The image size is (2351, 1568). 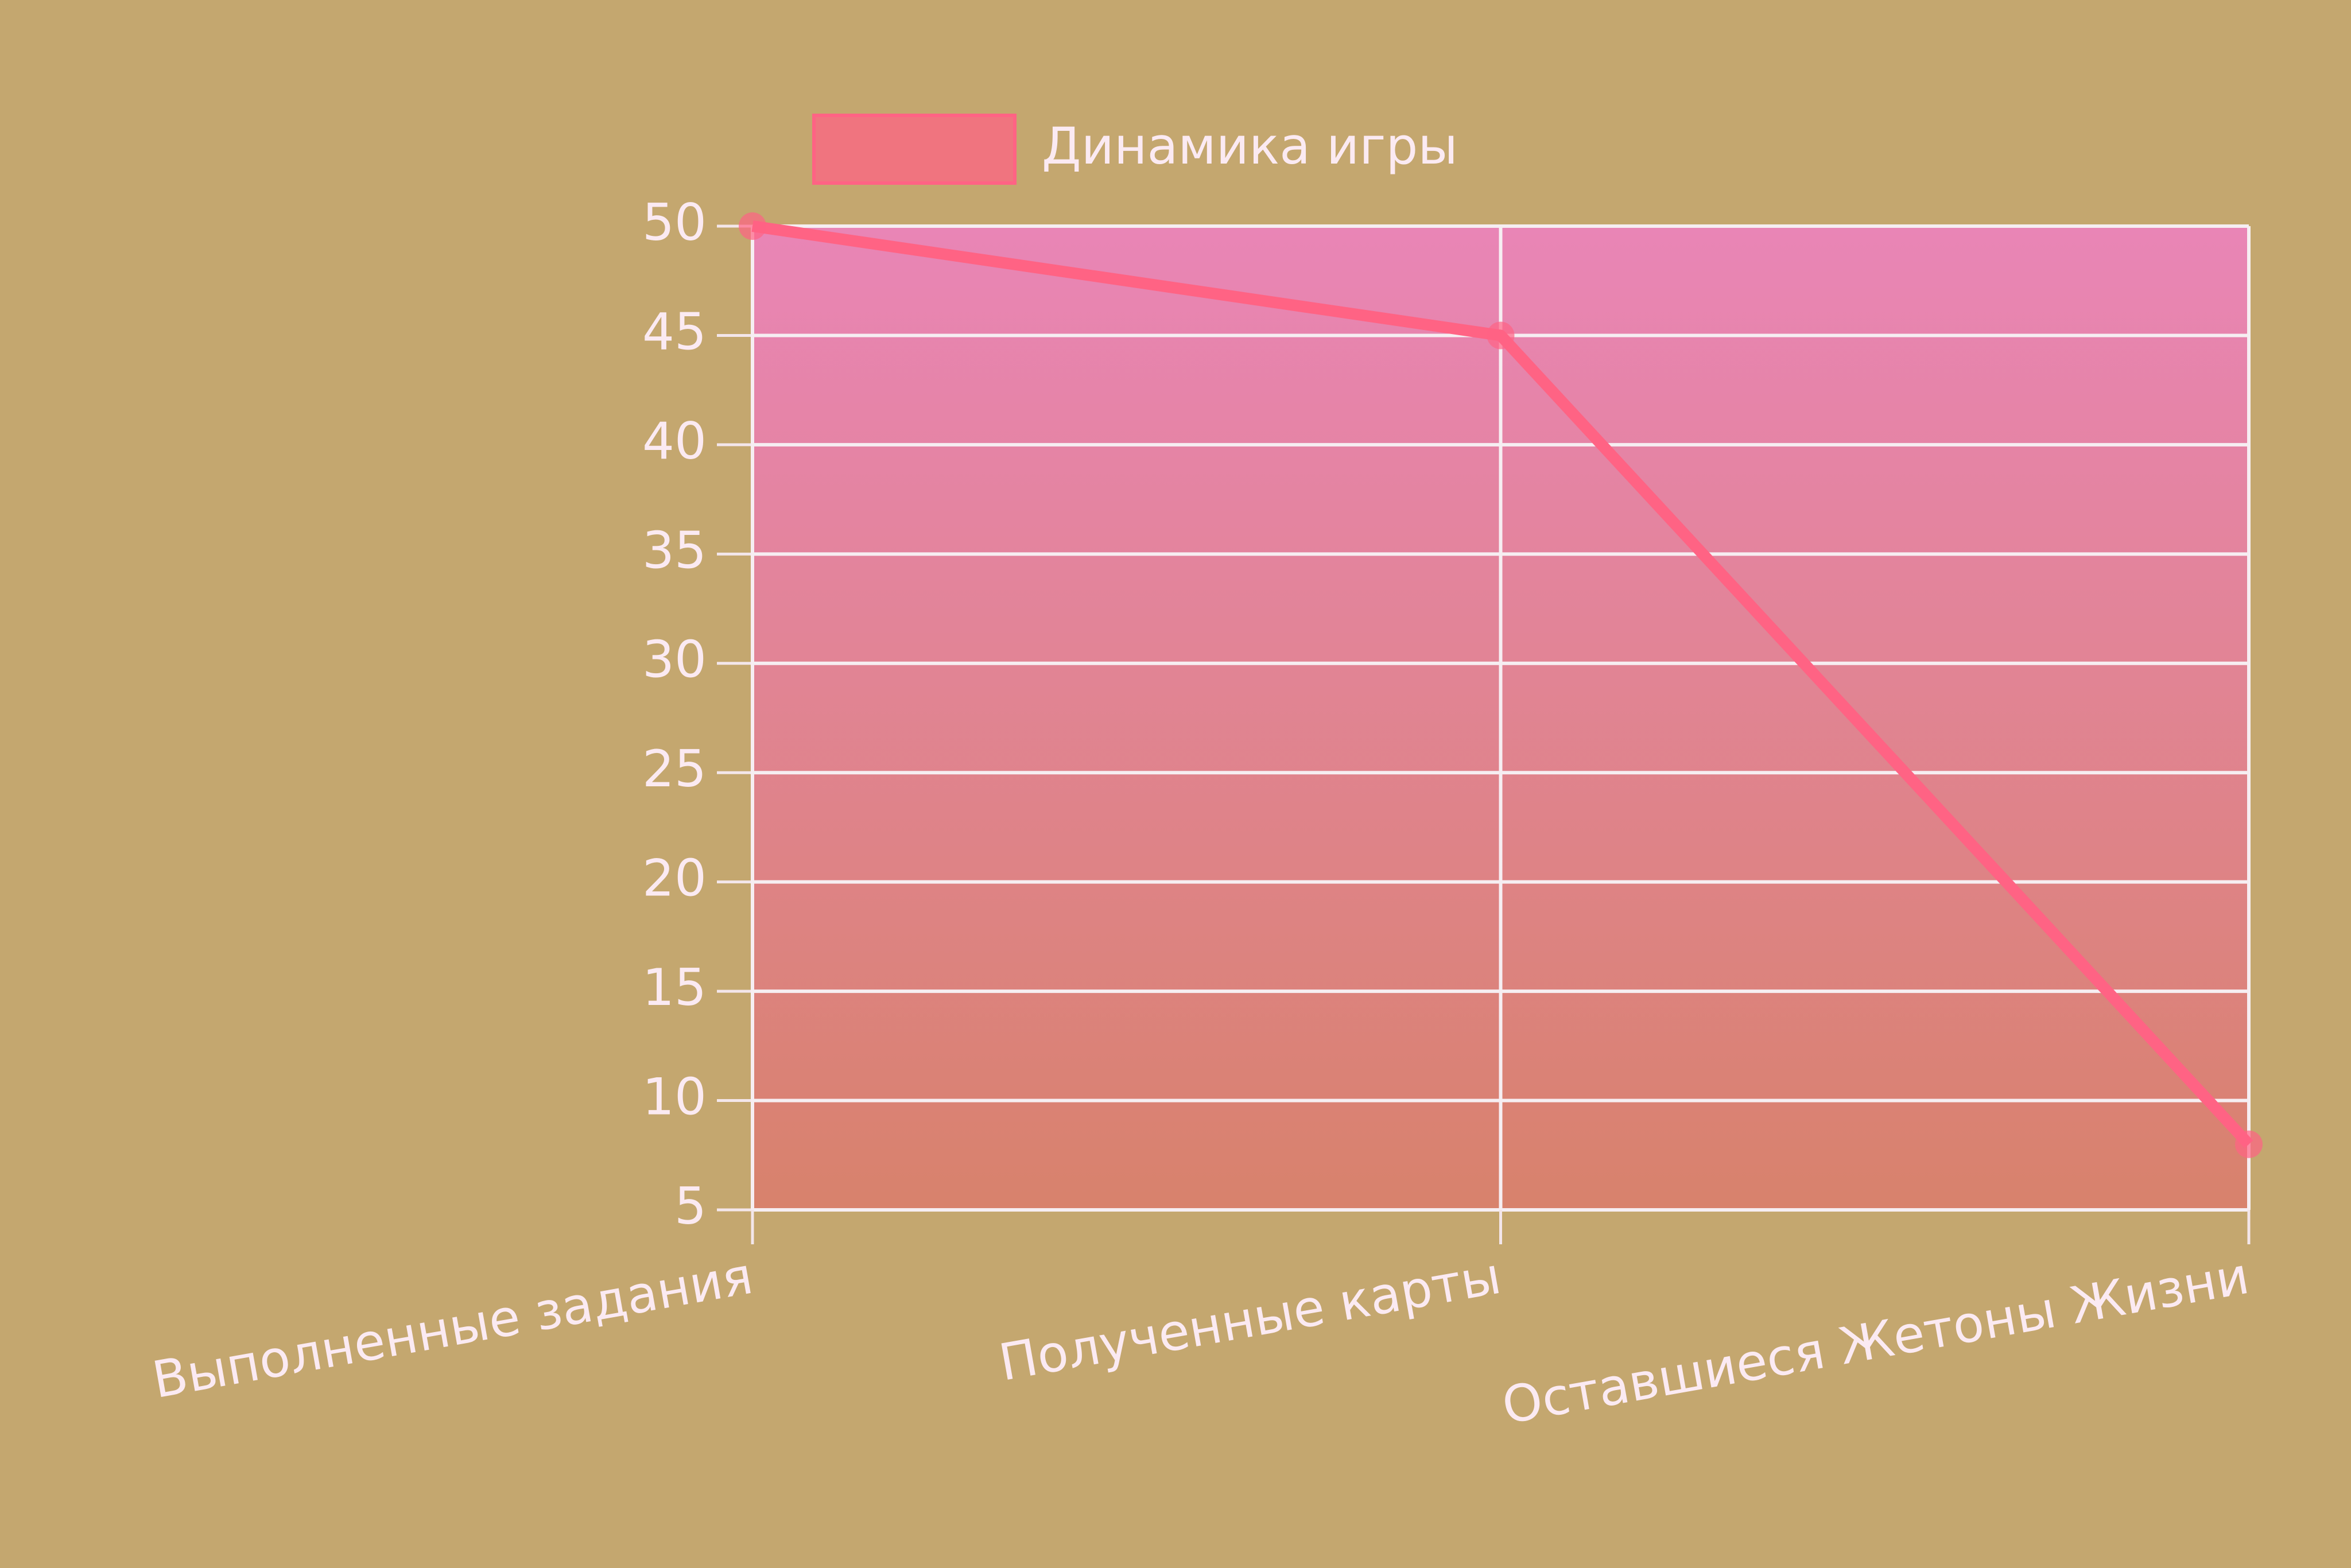 I want to click on y-tick-label: 20, so click(x=674, y=879).